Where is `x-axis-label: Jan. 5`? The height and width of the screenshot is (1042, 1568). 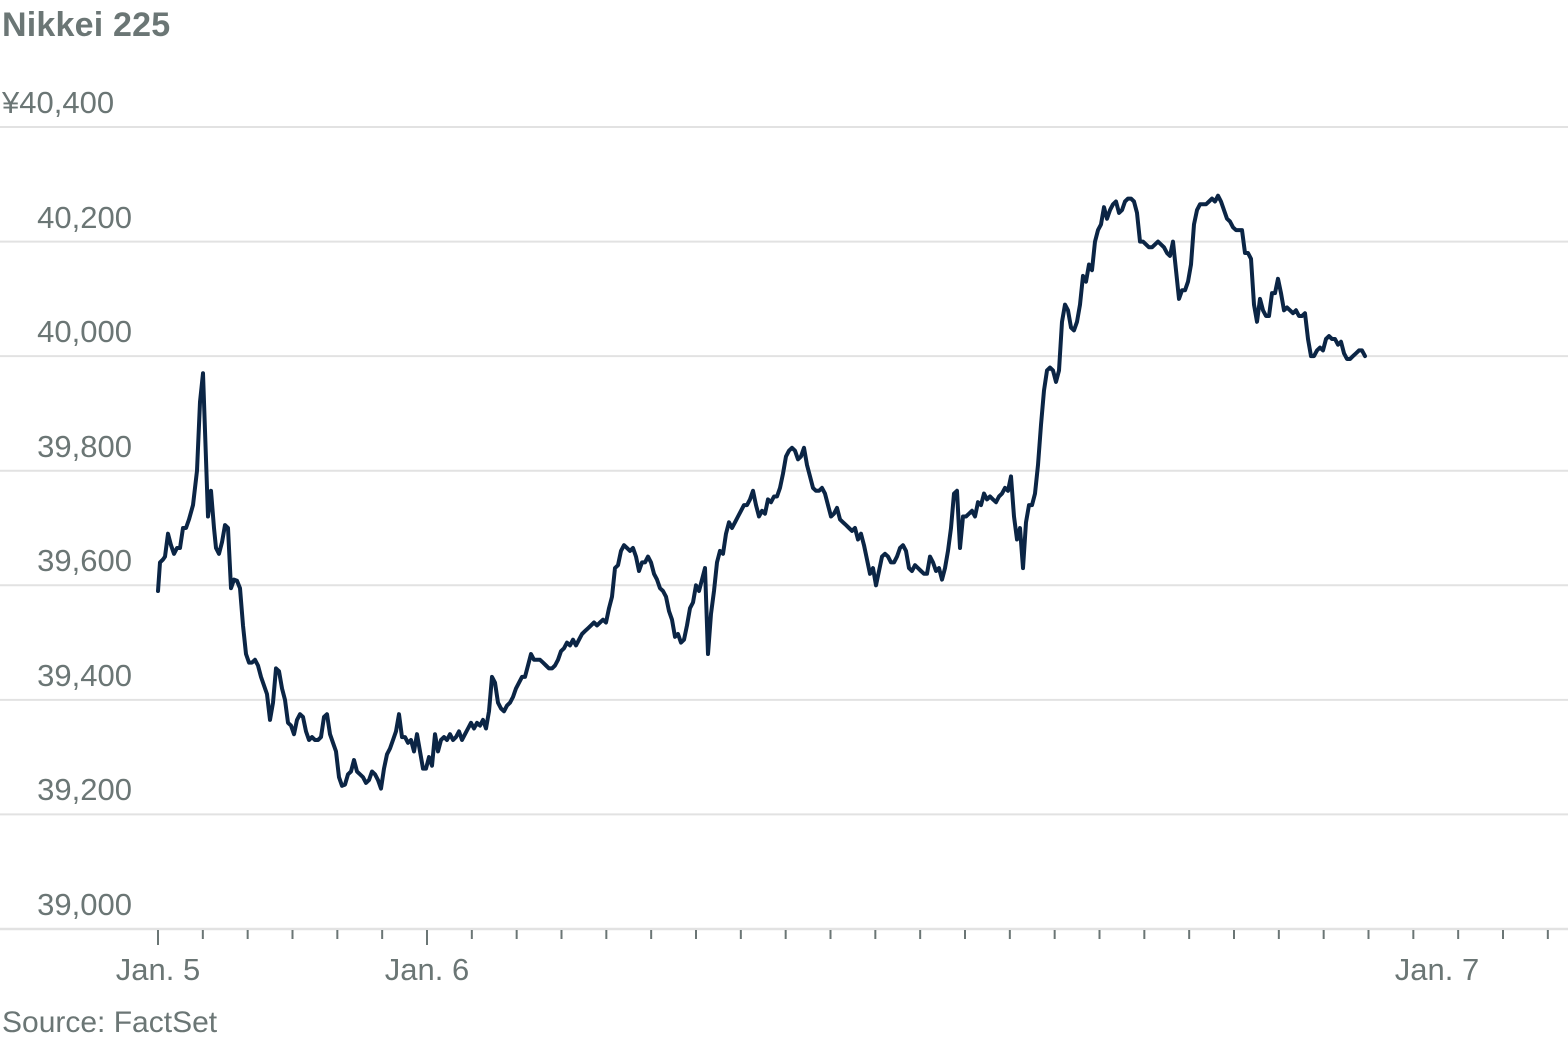 x-axis-label: Jan. 5 is located at coordinates (158, 969).